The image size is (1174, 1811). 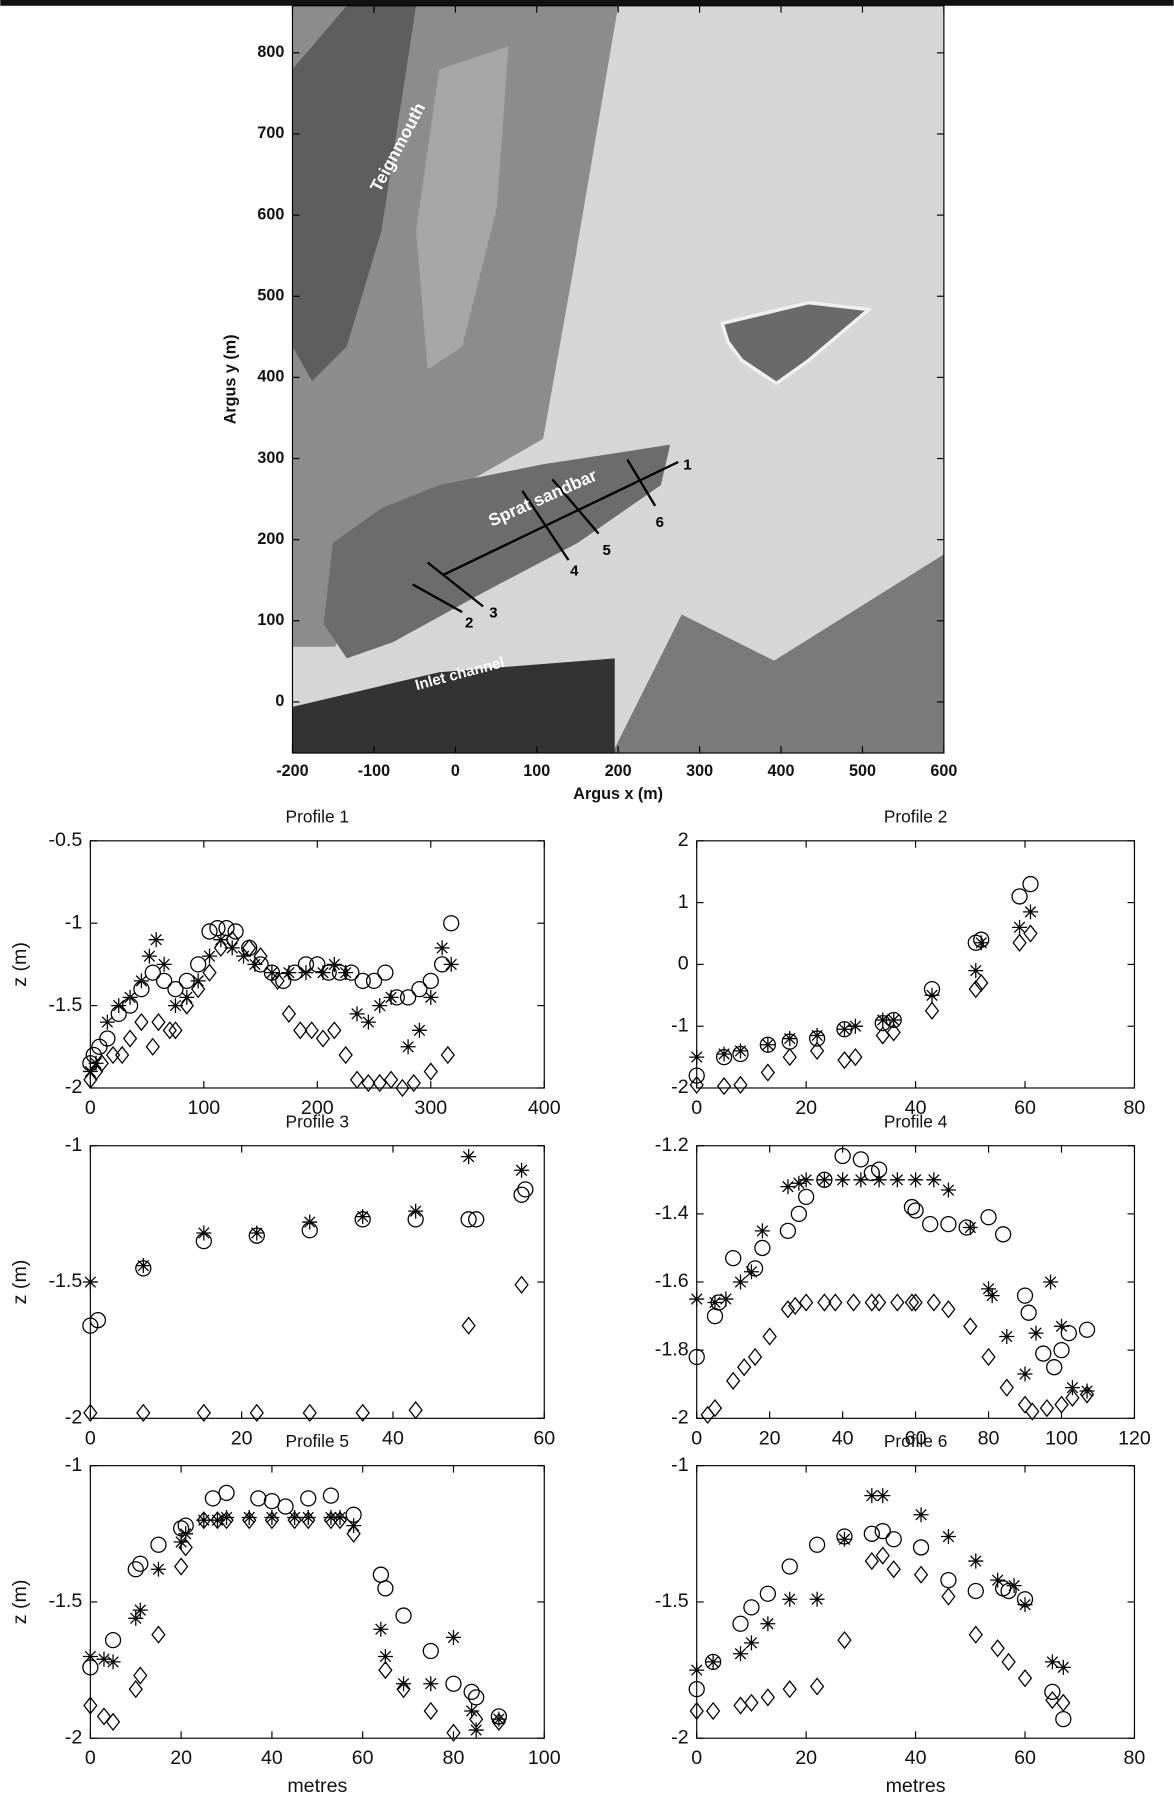 What do you see at coordinates (374, 771) in the screenshot?
I see `x-tick-label: -100` at bounding box center [374, 771].